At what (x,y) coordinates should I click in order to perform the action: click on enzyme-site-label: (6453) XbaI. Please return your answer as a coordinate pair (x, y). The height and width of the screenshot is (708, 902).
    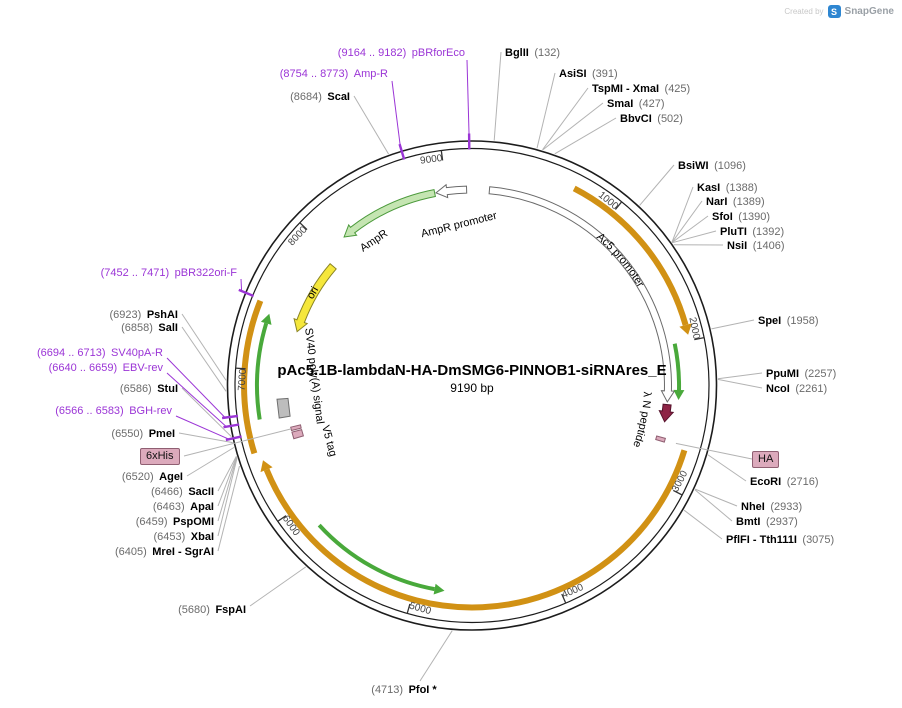
    Looking at the image, I should click on (183, 537).